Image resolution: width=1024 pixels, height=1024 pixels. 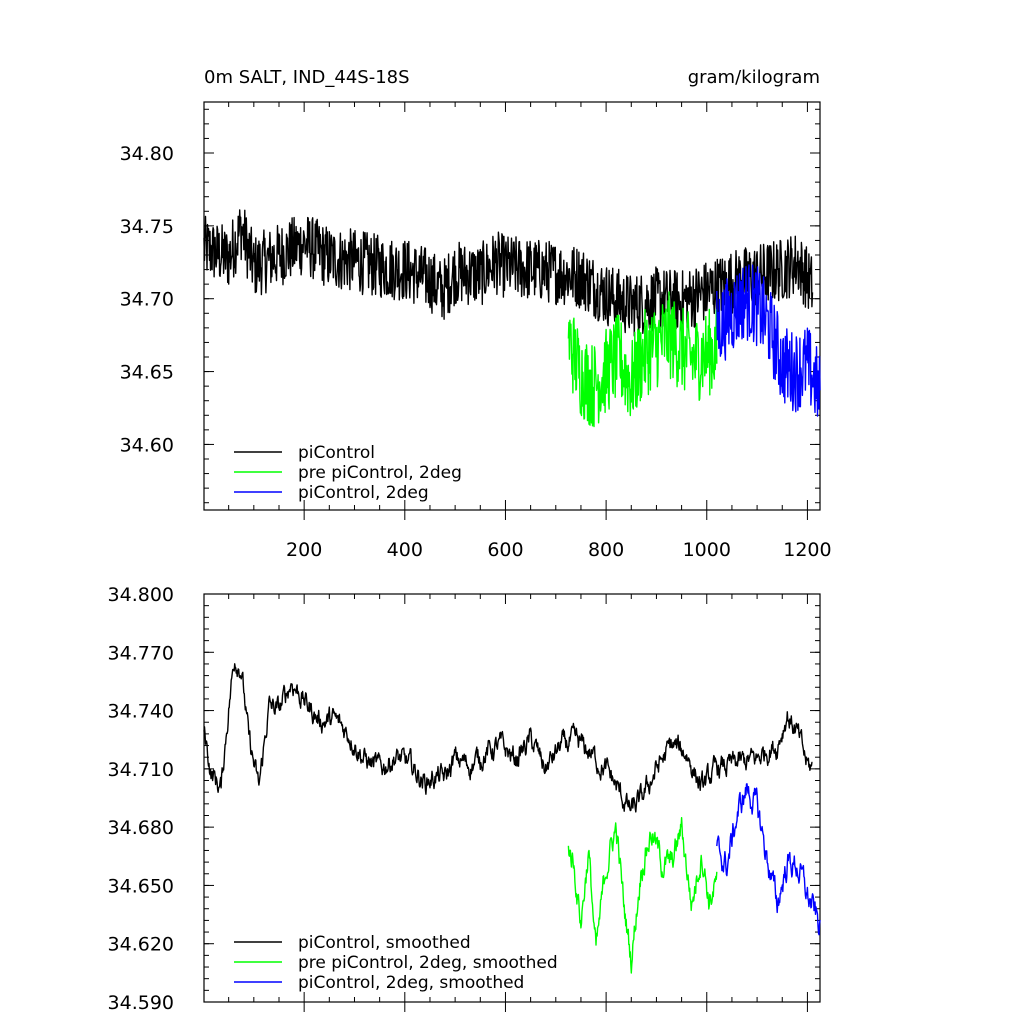 What do you see at coordinates (807, 550) in the screenshot?
I see `top-xtick-label: 1200` at bounding box center [807, 550].